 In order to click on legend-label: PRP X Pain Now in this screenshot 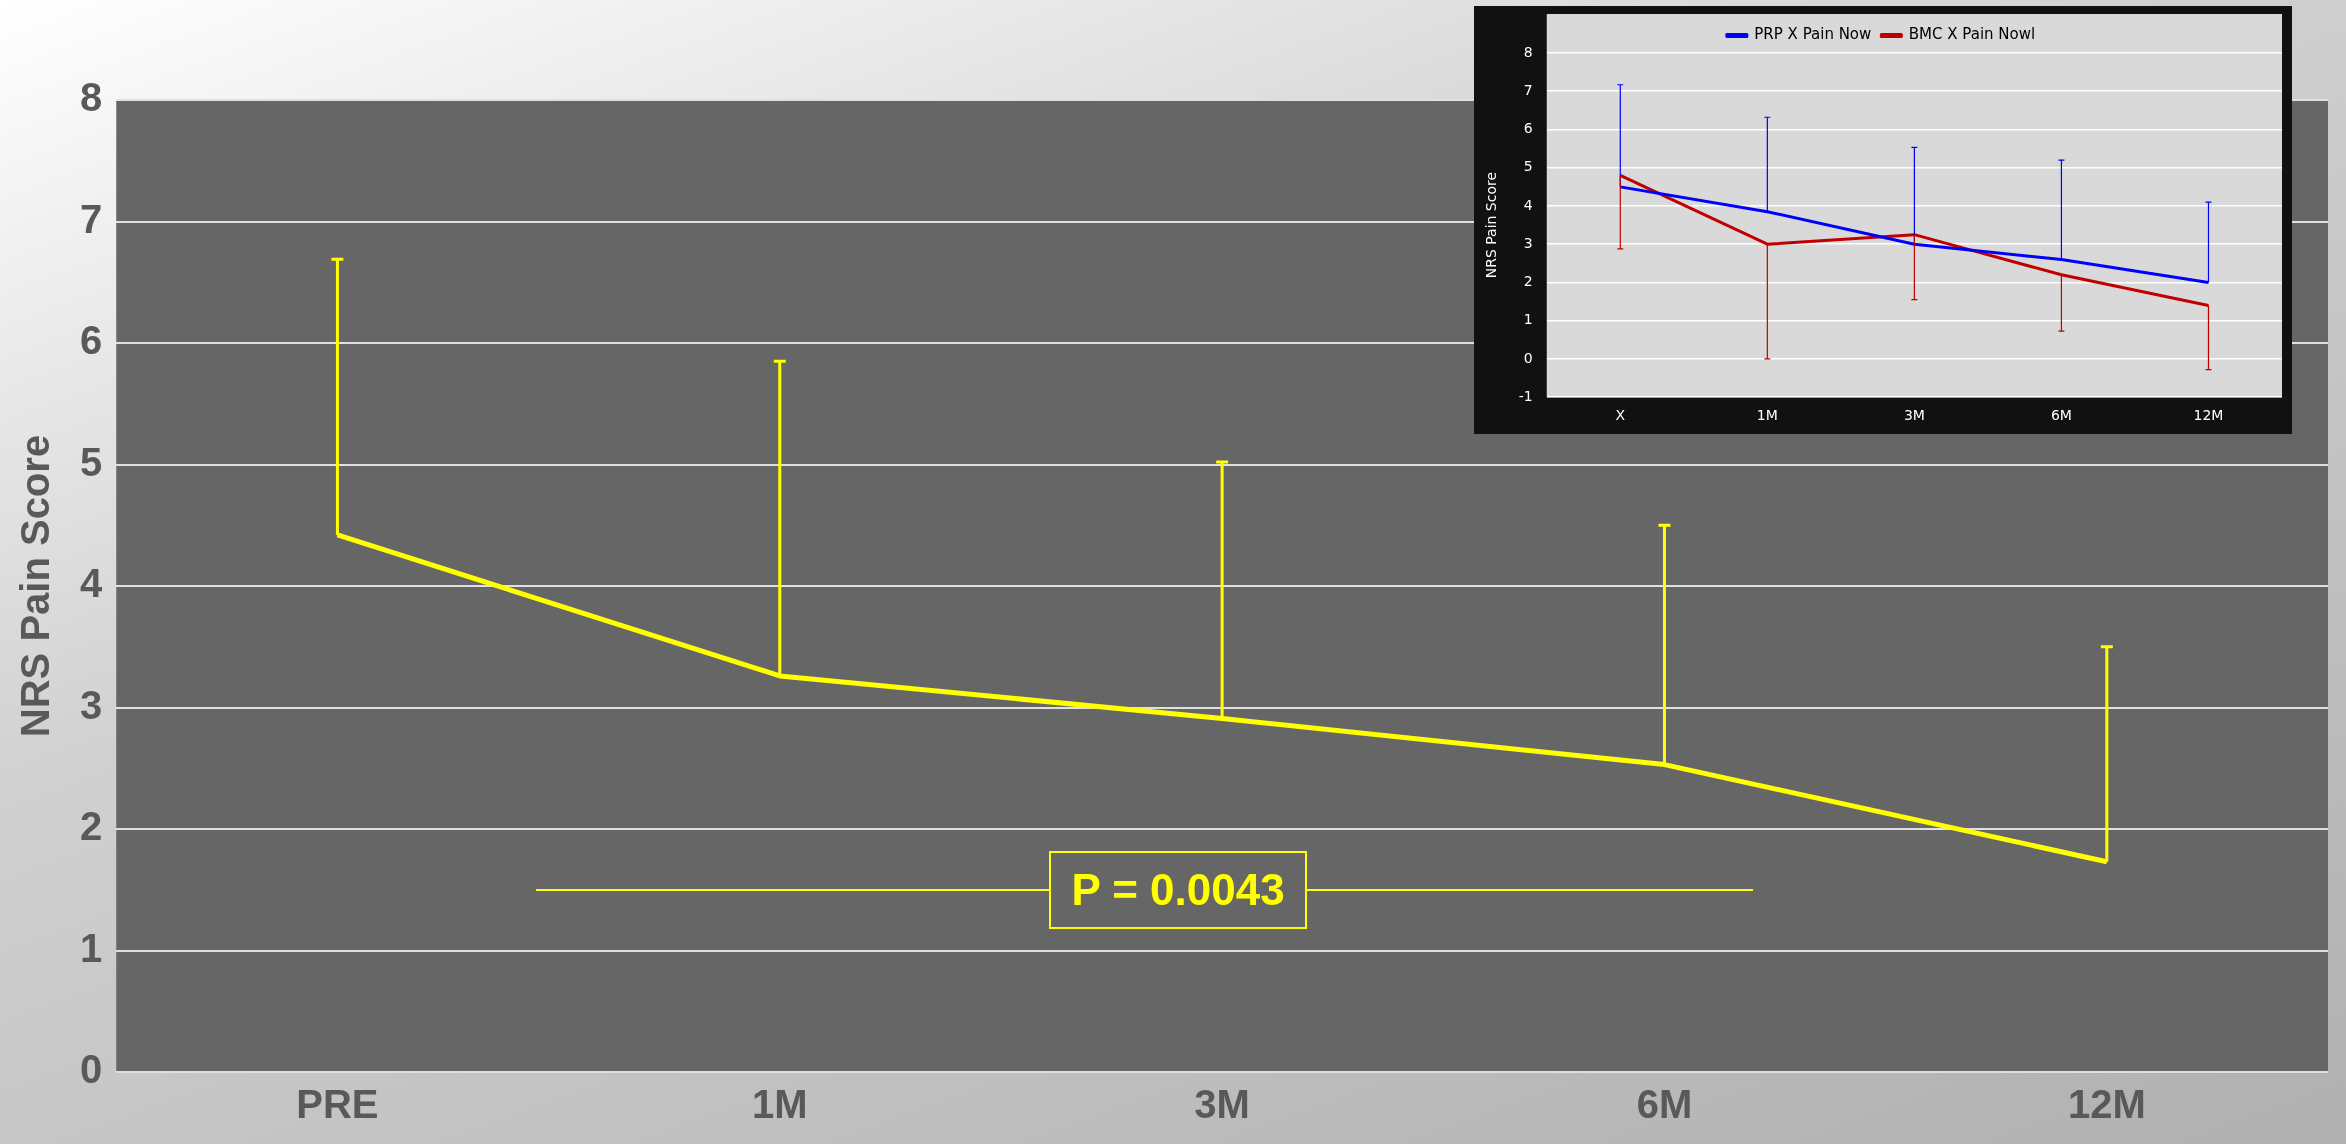, I will do `click(1813, 34)`.